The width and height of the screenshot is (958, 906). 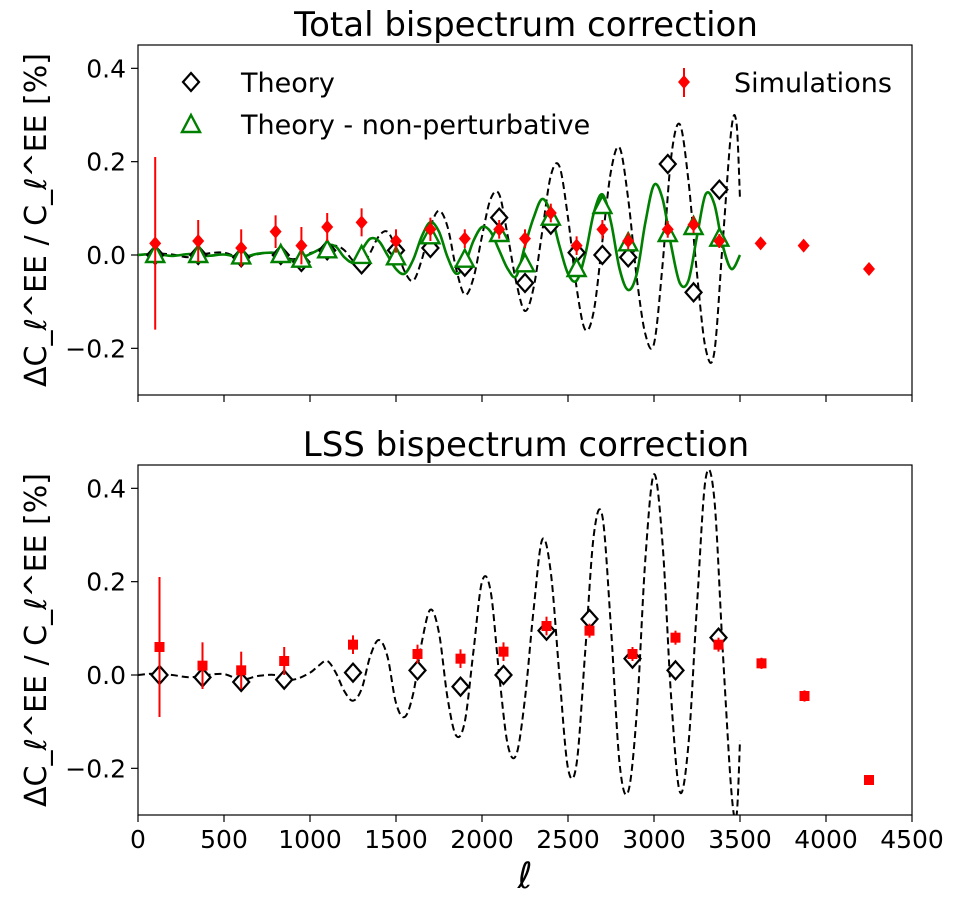 I want to click on legend-triangle-marker, so click(x=191, y=123).